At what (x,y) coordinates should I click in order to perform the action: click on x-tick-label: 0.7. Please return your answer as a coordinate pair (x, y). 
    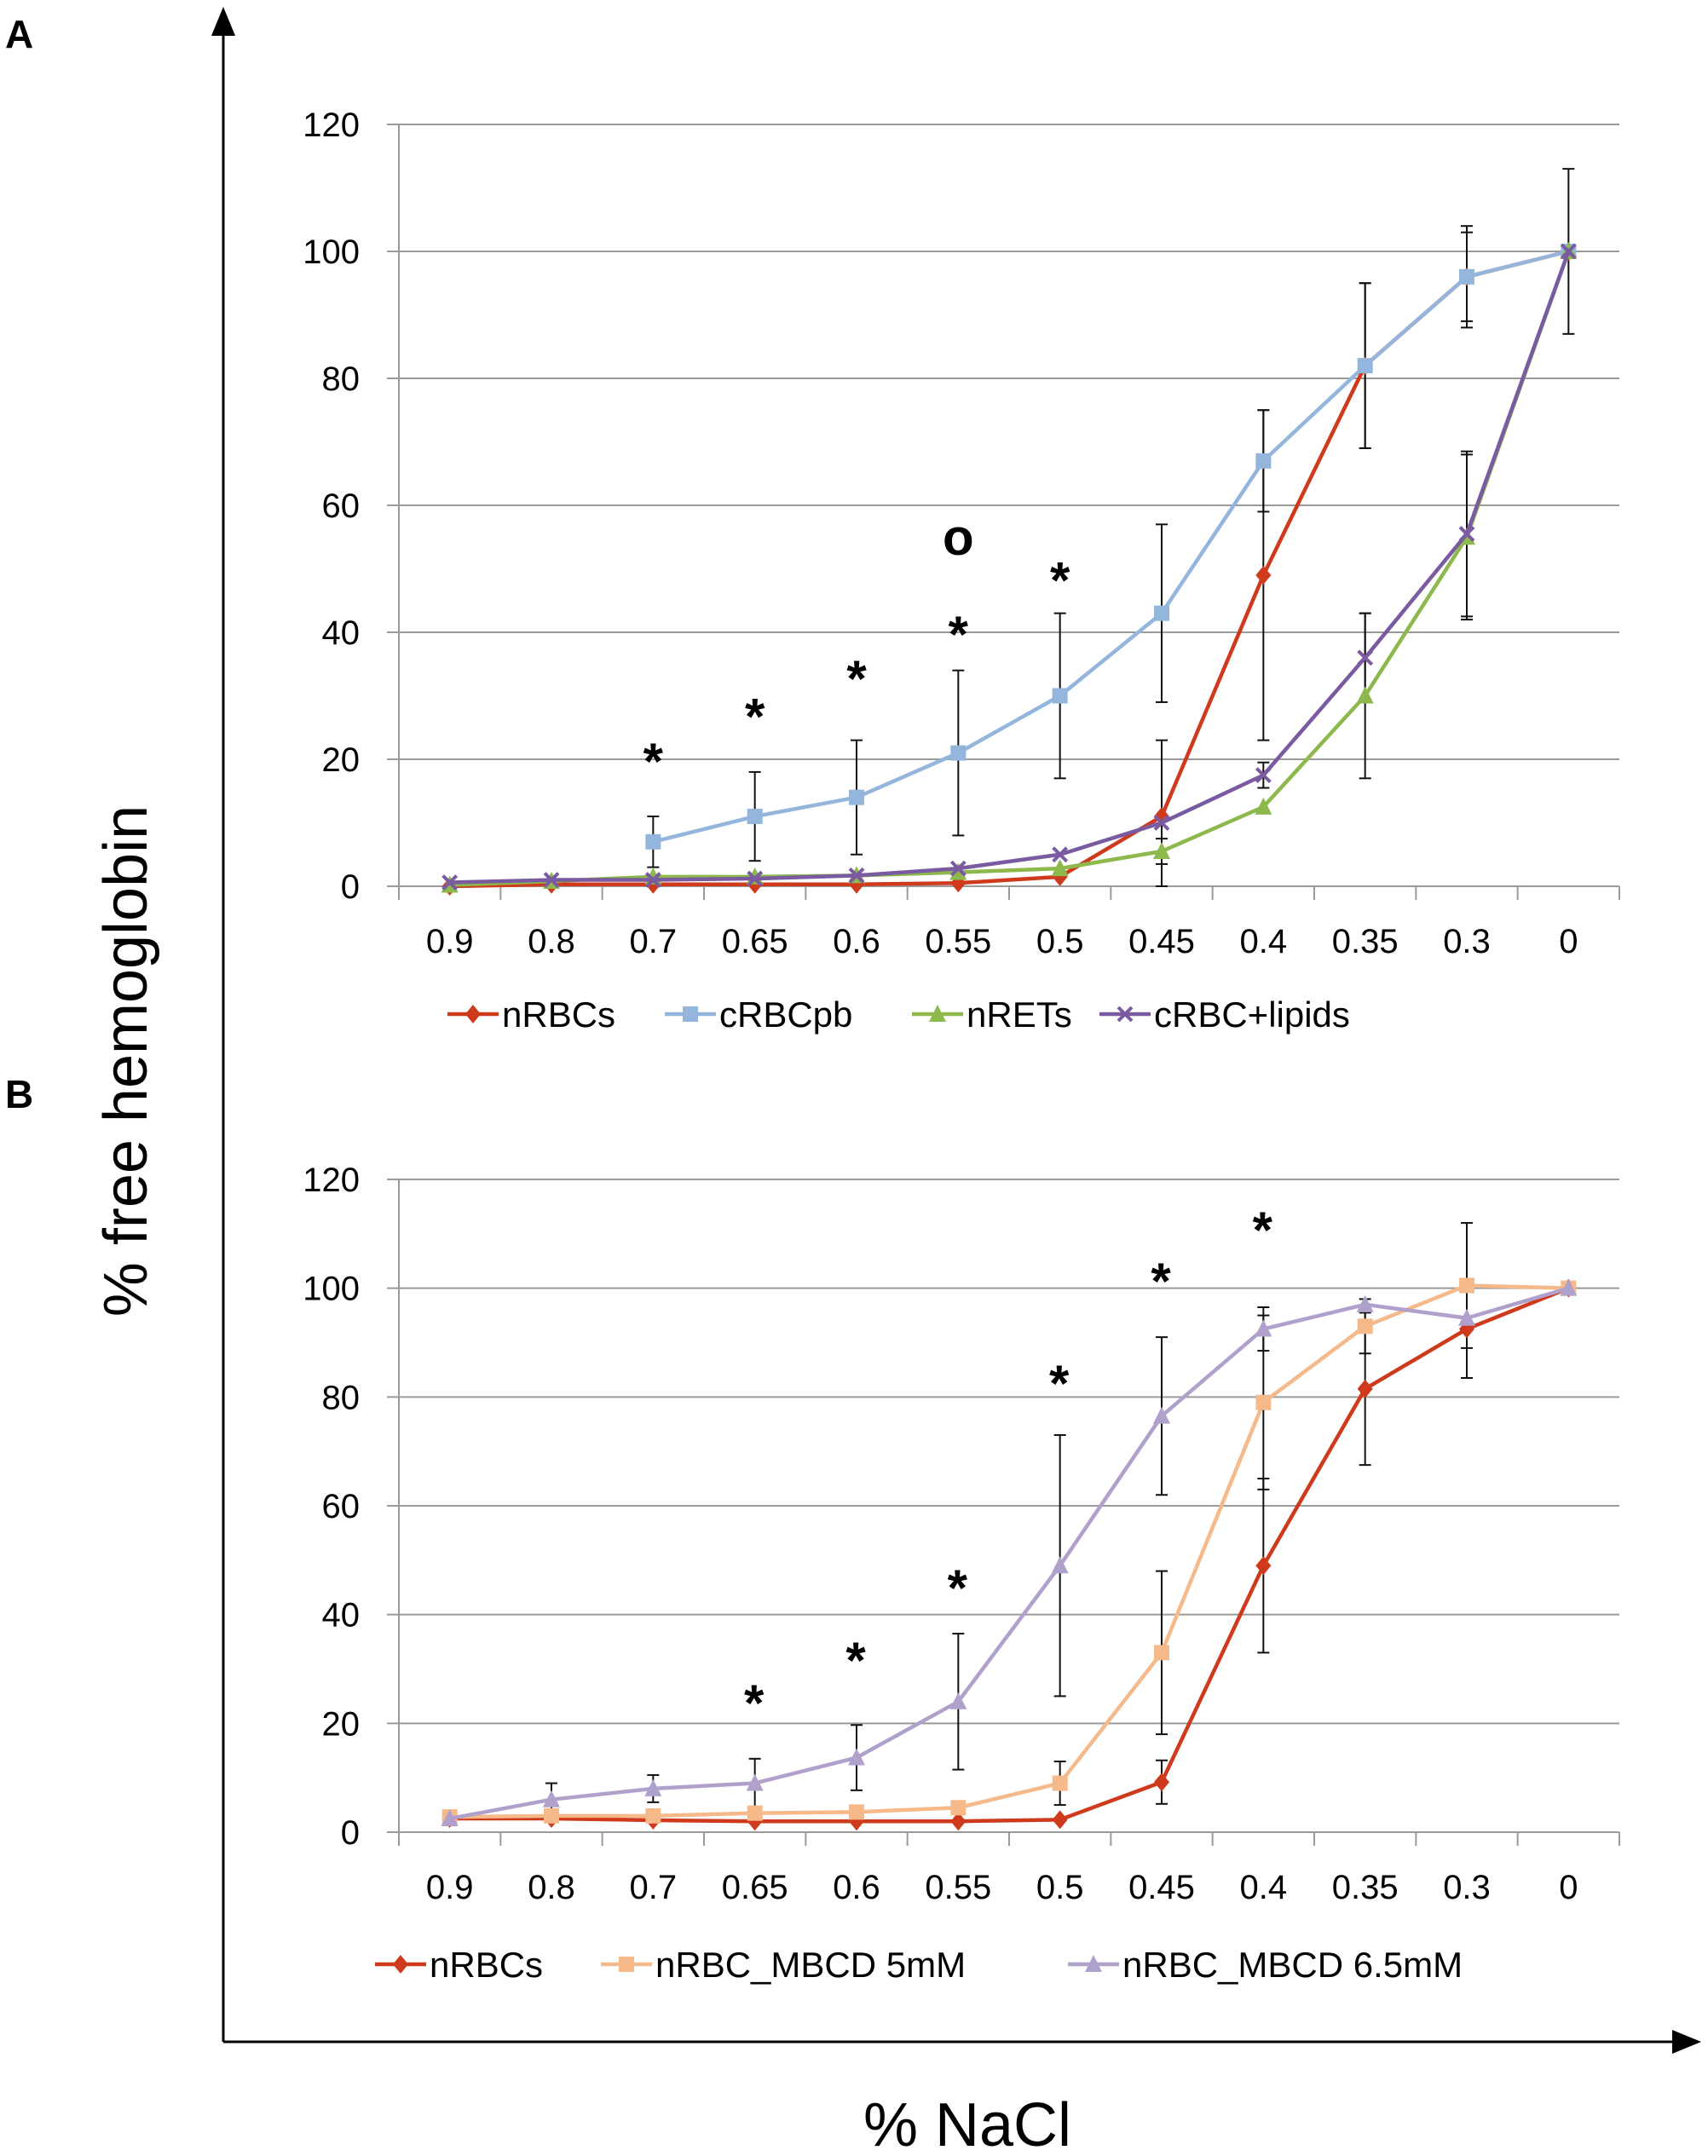
    Looking at the image, I should click on (654, 941).